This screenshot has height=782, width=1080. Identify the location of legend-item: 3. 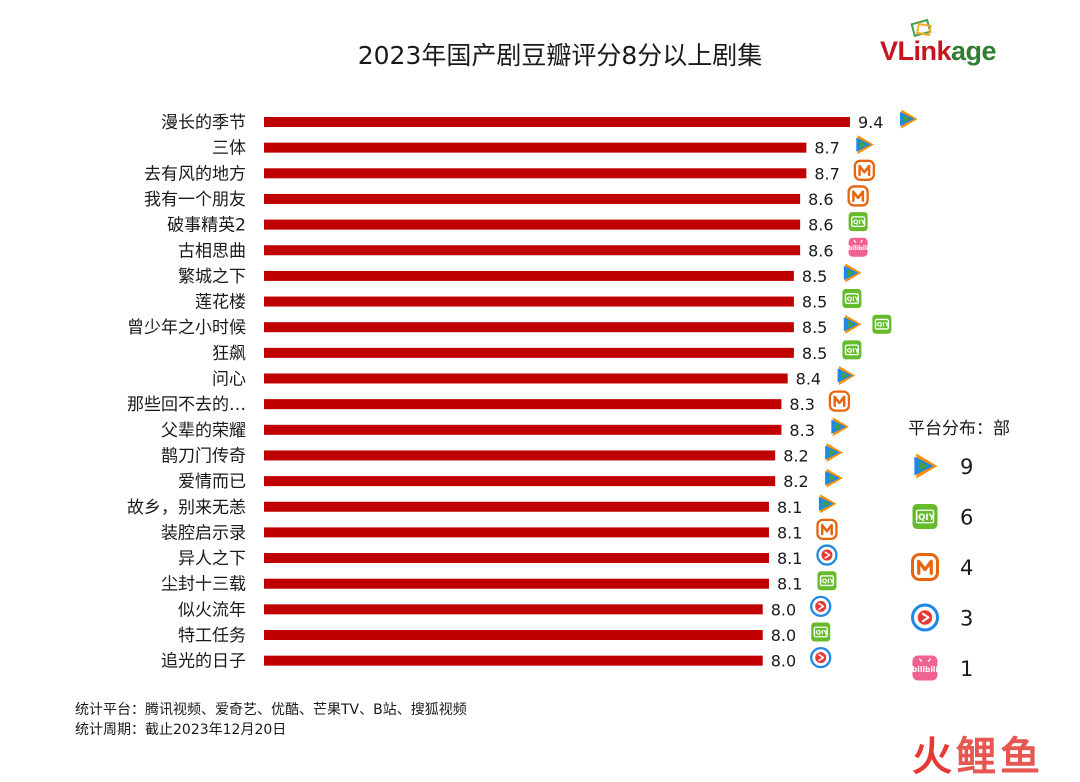
(942, 617).